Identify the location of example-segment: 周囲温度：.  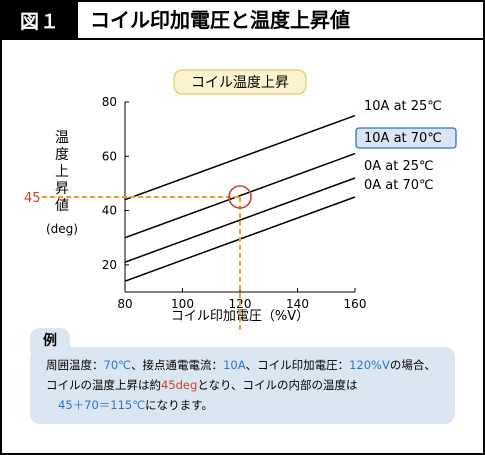
(75, 365).